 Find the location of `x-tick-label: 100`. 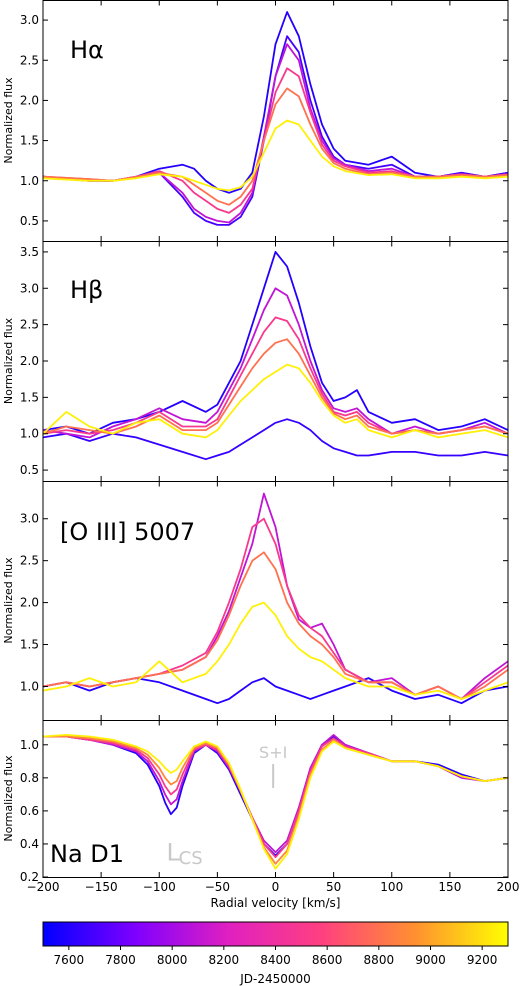

x-tick-label: 100 is located at coordinates (391, 887).